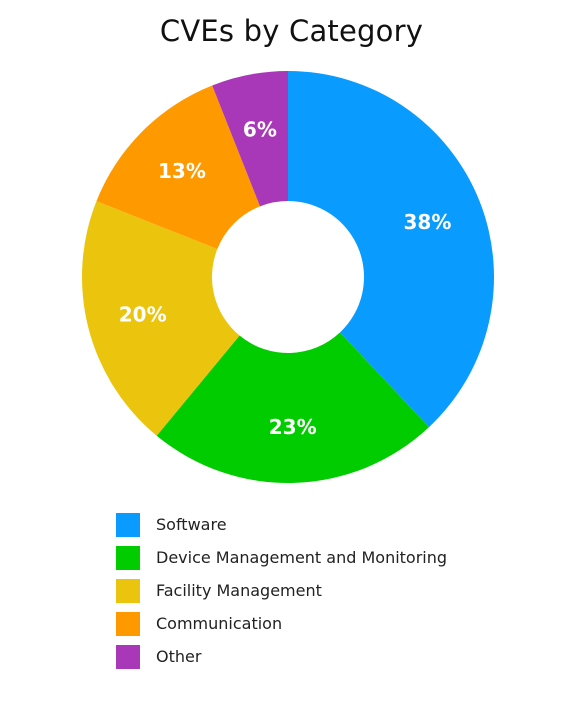 The width and height of the screenshot is (583, 701). What do you see at coordinates (291, 31) in the screenshot?
I see `chart-title: CVEs by Category` at bounding box center [291, 31].